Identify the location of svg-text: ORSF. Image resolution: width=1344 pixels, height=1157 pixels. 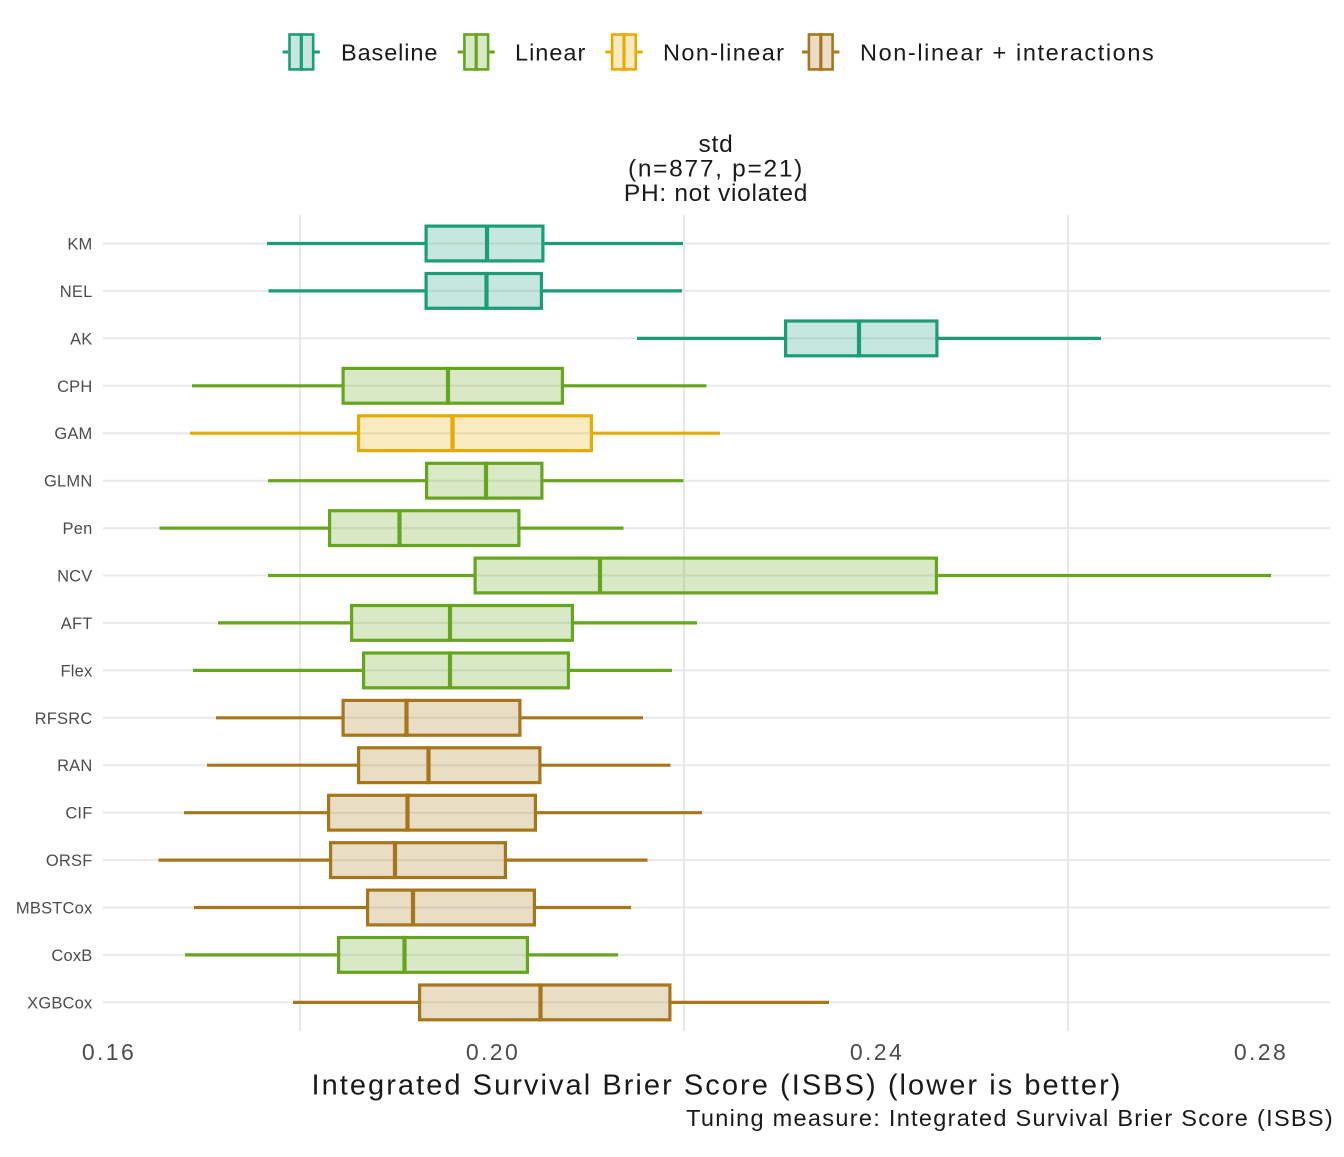
(69, 861).